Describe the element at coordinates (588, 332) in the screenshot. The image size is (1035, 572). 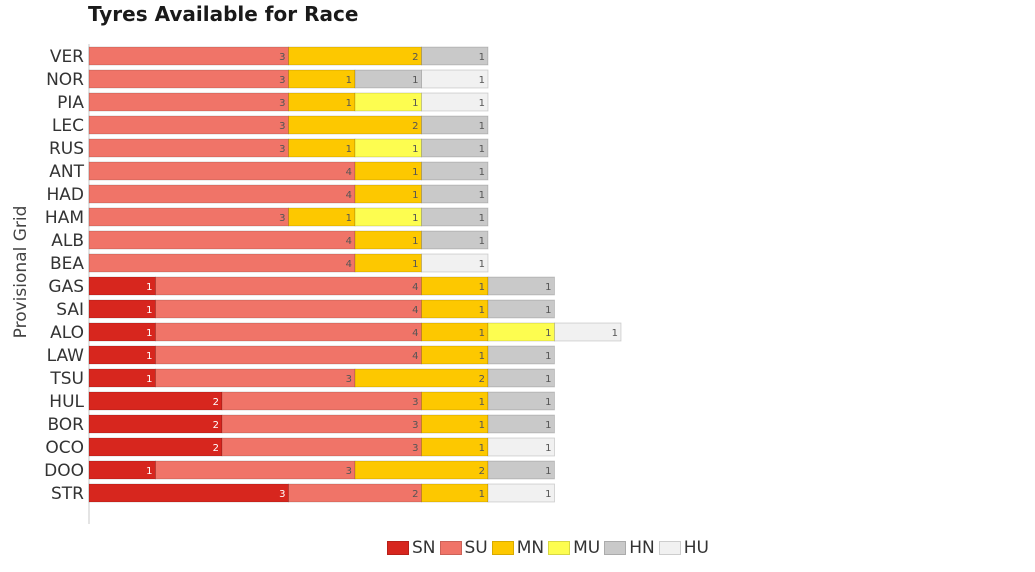
I see `bar-alo-hu` at that location.